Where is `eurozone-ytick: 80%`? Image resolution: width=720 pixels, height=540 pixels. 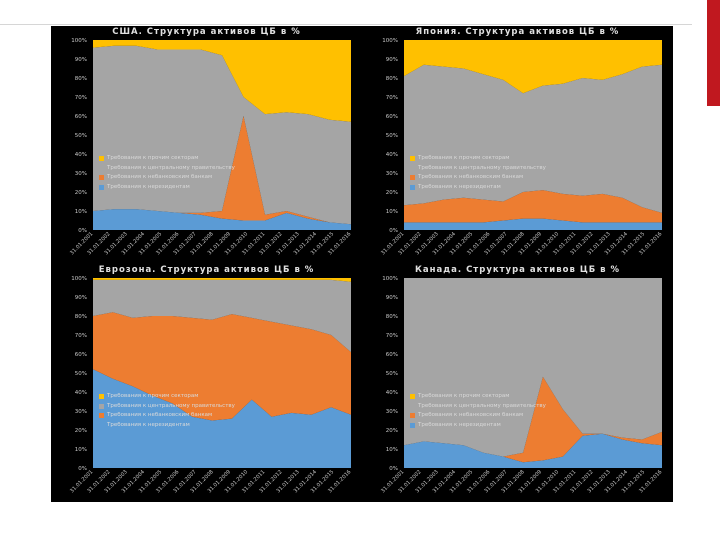 eurozone-ytick: 80% is located at coordinates (81, 317).